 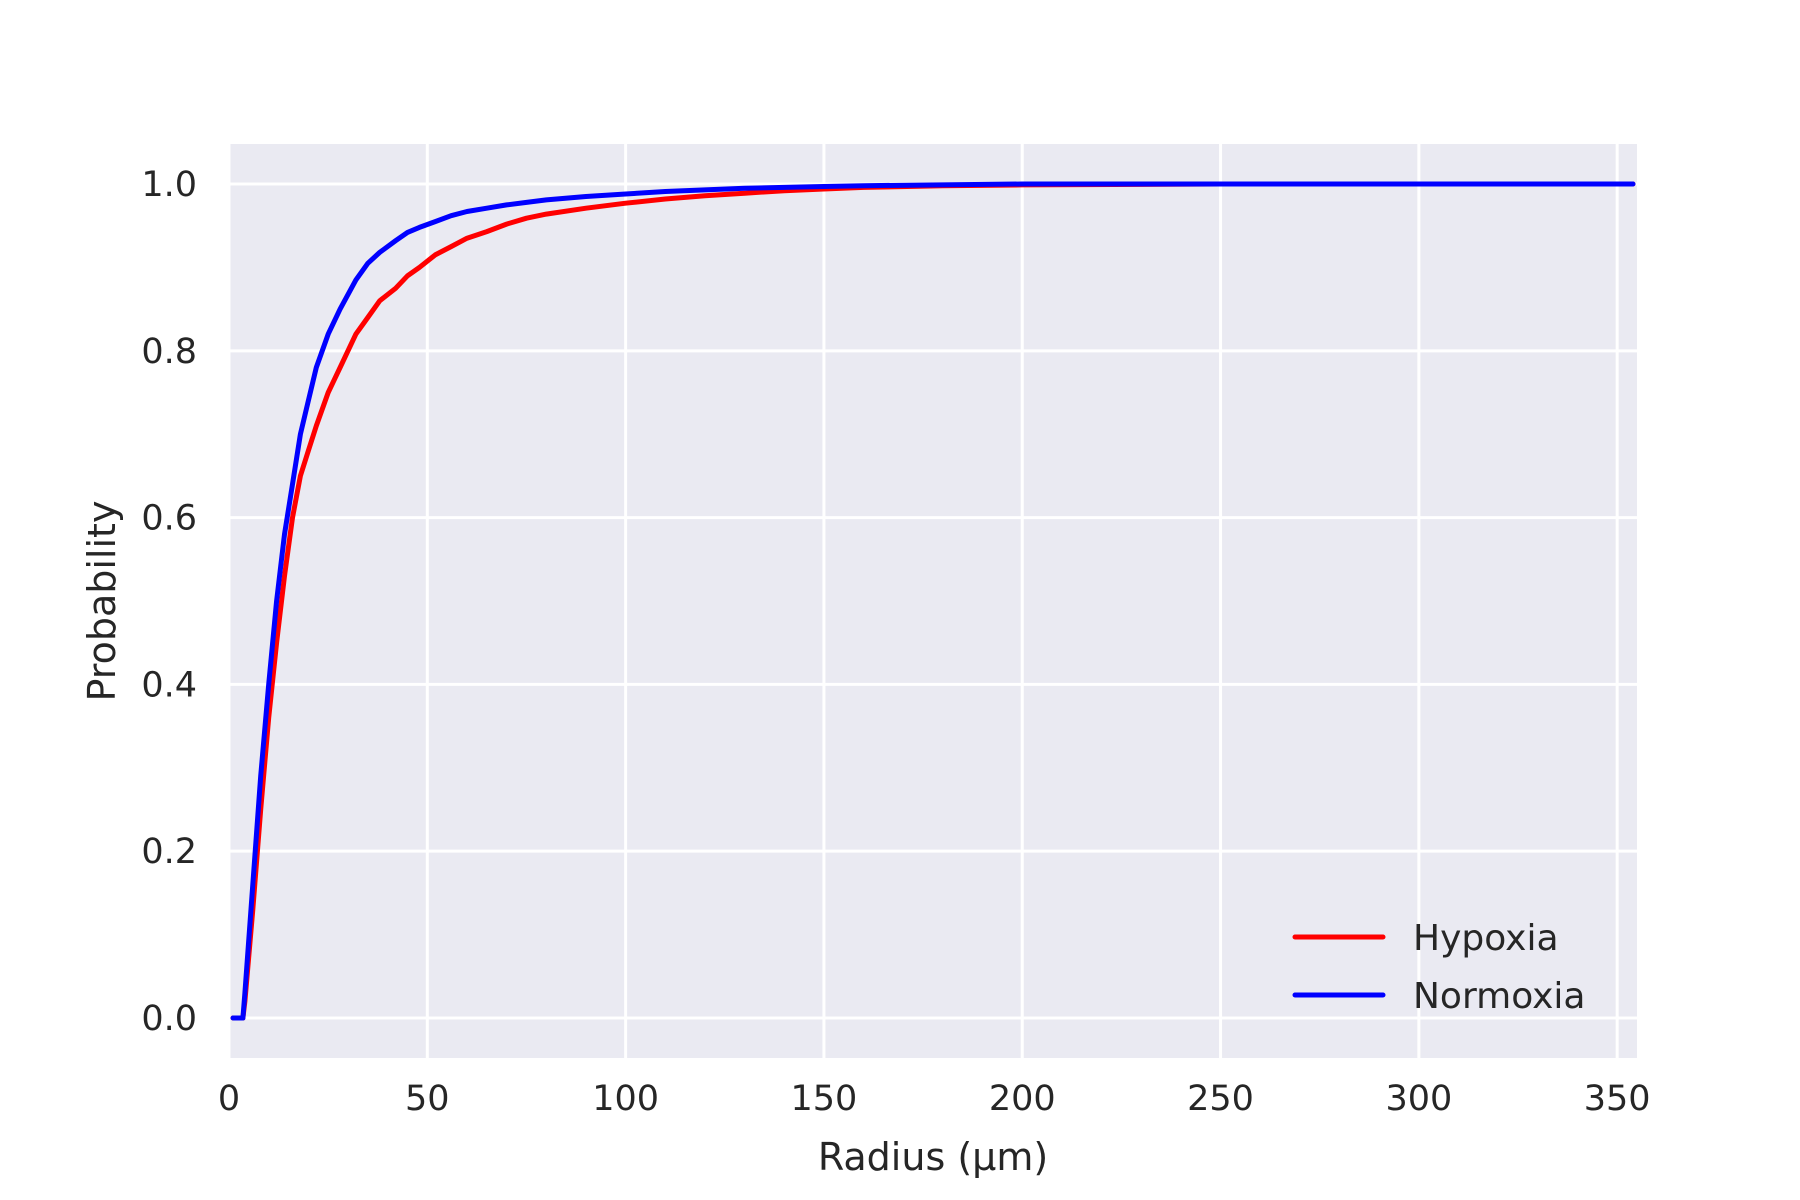 I want to click on y-tick-label: 0.2, so click(x=169, y=852).